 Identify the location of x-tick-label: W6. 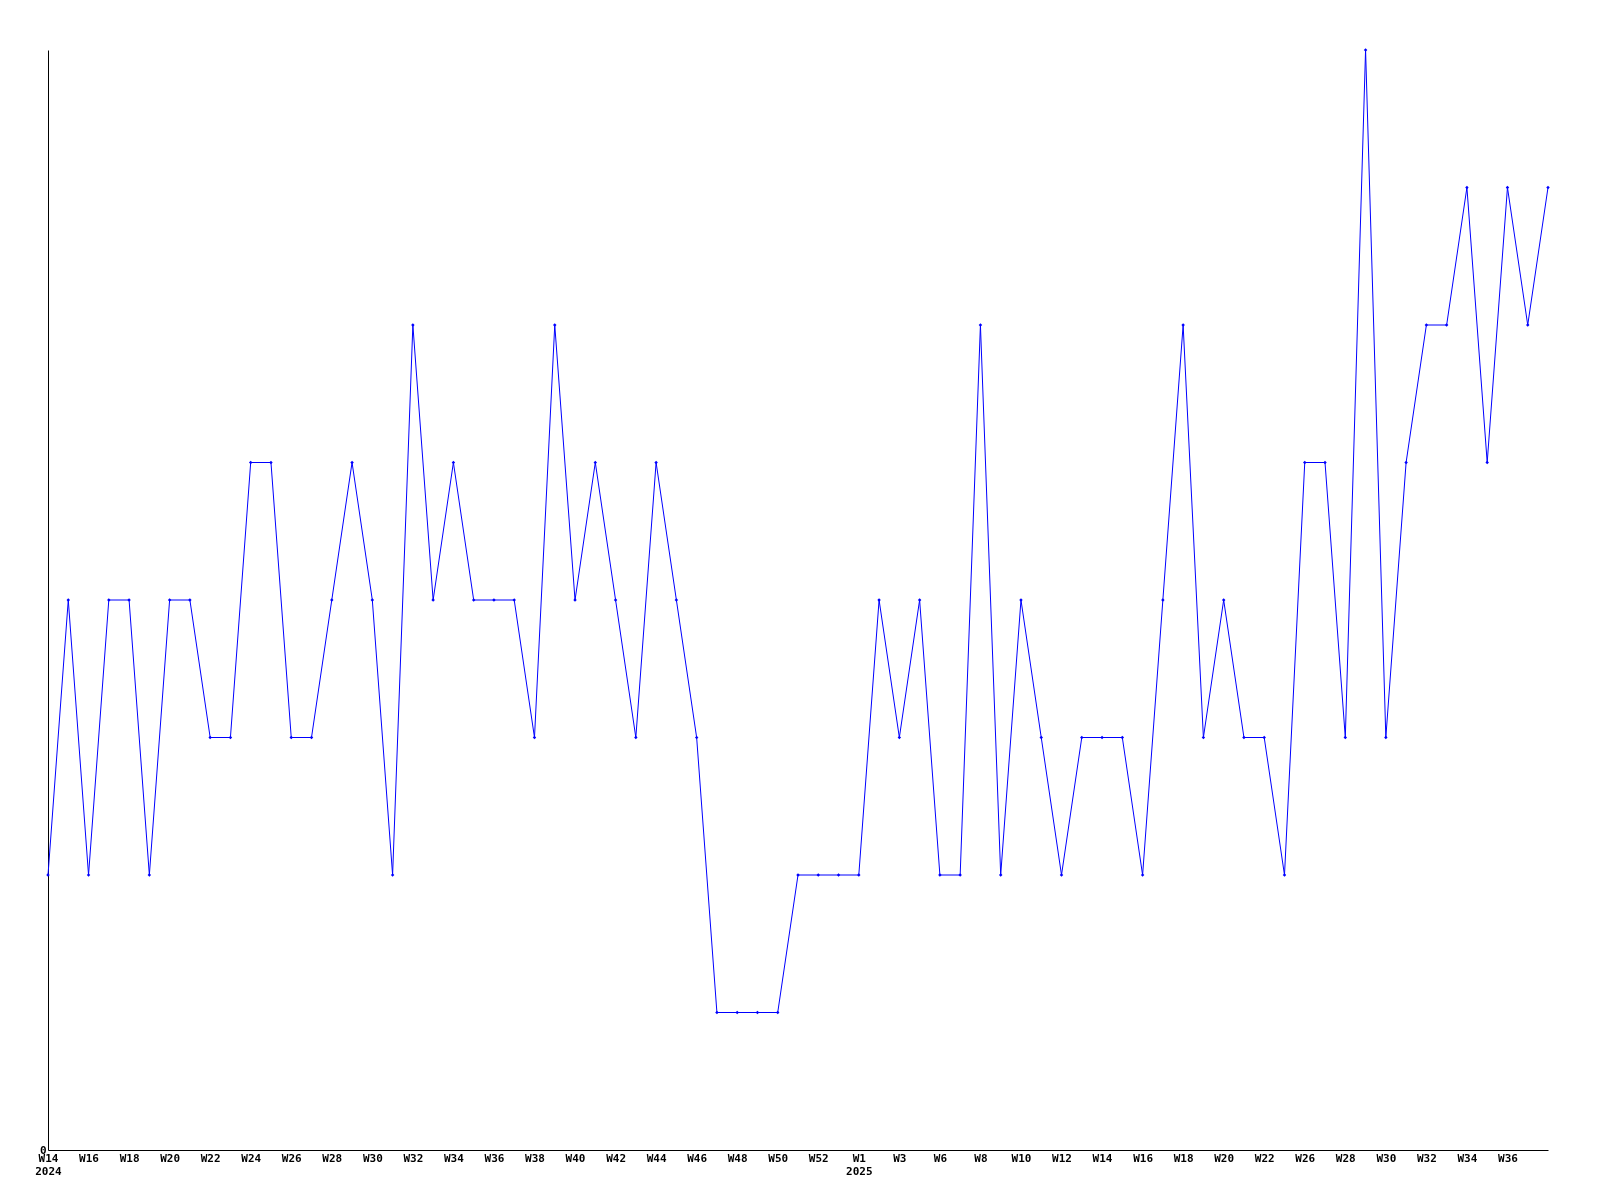
(940, 1158).